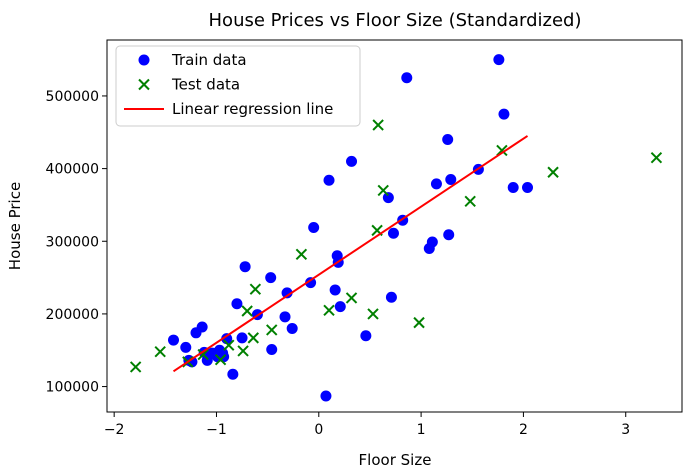  I want to click on y-tick-label: 100000, so click(72, 388).